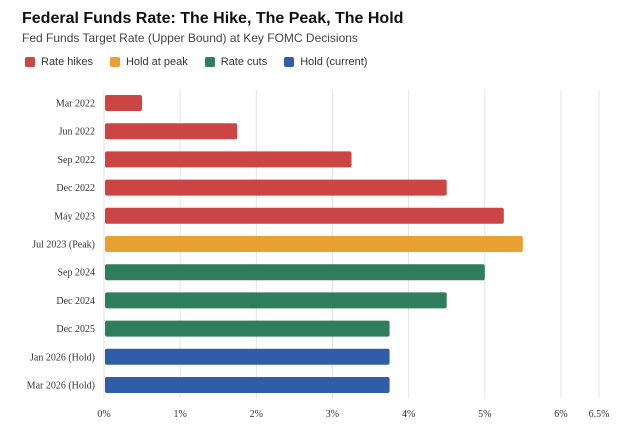 Image resolution: width=625 pixels, height=427 pixels. What do you see at coordinates (114, 62) in the screenshot?
I see `legend-swatch-hold-at-peak` at bounding box center [114, 62].